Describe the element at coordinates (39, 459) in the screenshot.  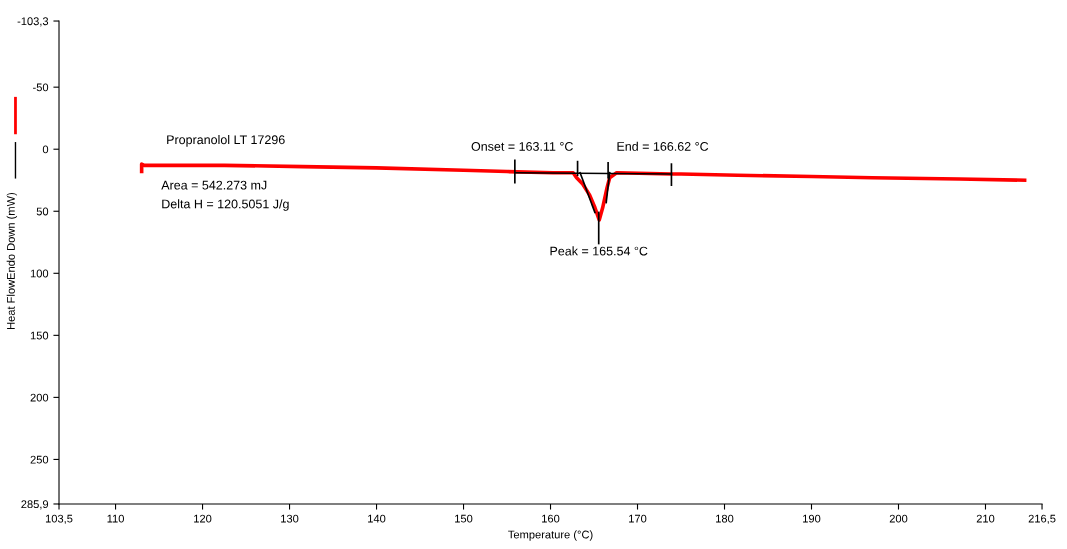
I see `y-tick-label: 250` at that location.